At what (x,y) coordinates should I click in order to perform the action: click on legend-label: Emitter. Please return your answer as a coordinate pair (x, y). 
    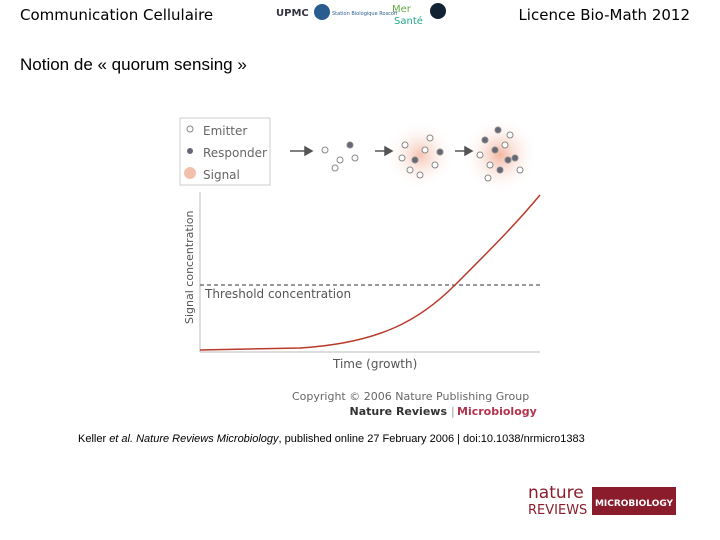
    Looking at the image, I should click on (225, 131).